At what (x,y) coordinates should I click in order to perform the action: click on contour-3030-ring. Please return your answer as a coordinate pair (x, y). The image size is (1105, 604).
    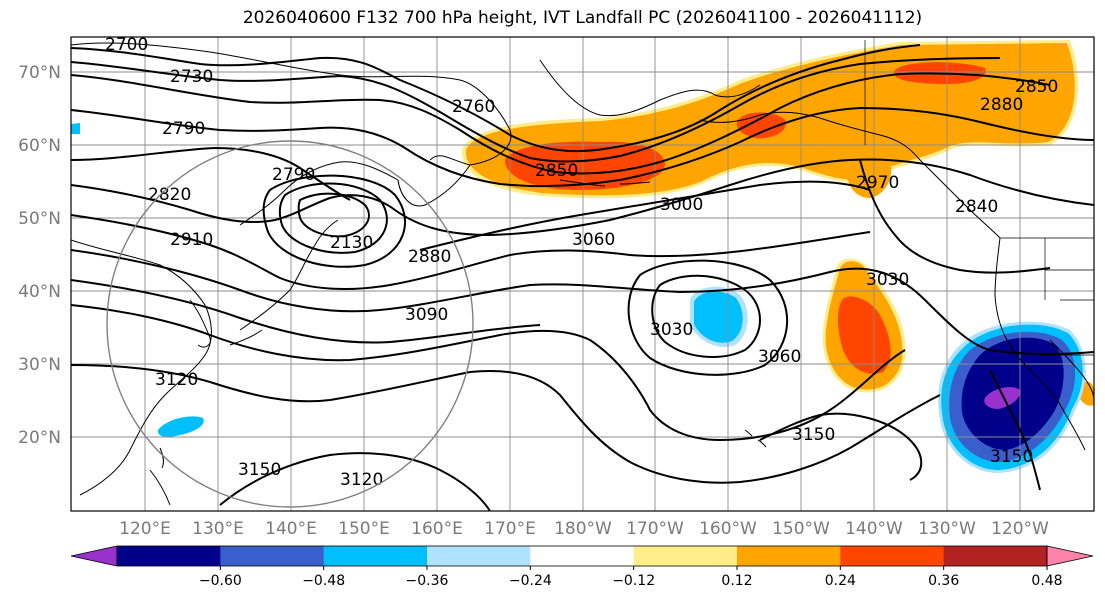
    Looking at the image, I should click on (706, 316).